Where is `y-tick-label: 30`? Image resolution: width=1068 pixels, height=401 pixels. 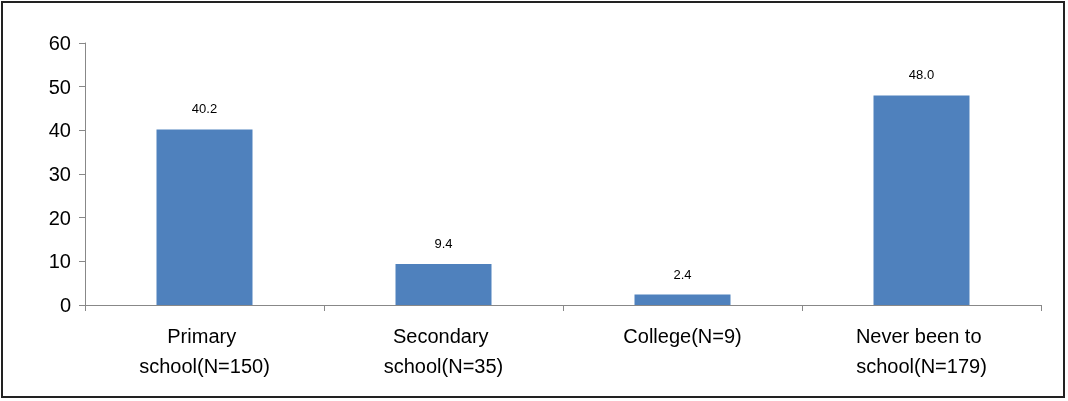
y-tick-label: 30 is located at coordinates (59, 174).